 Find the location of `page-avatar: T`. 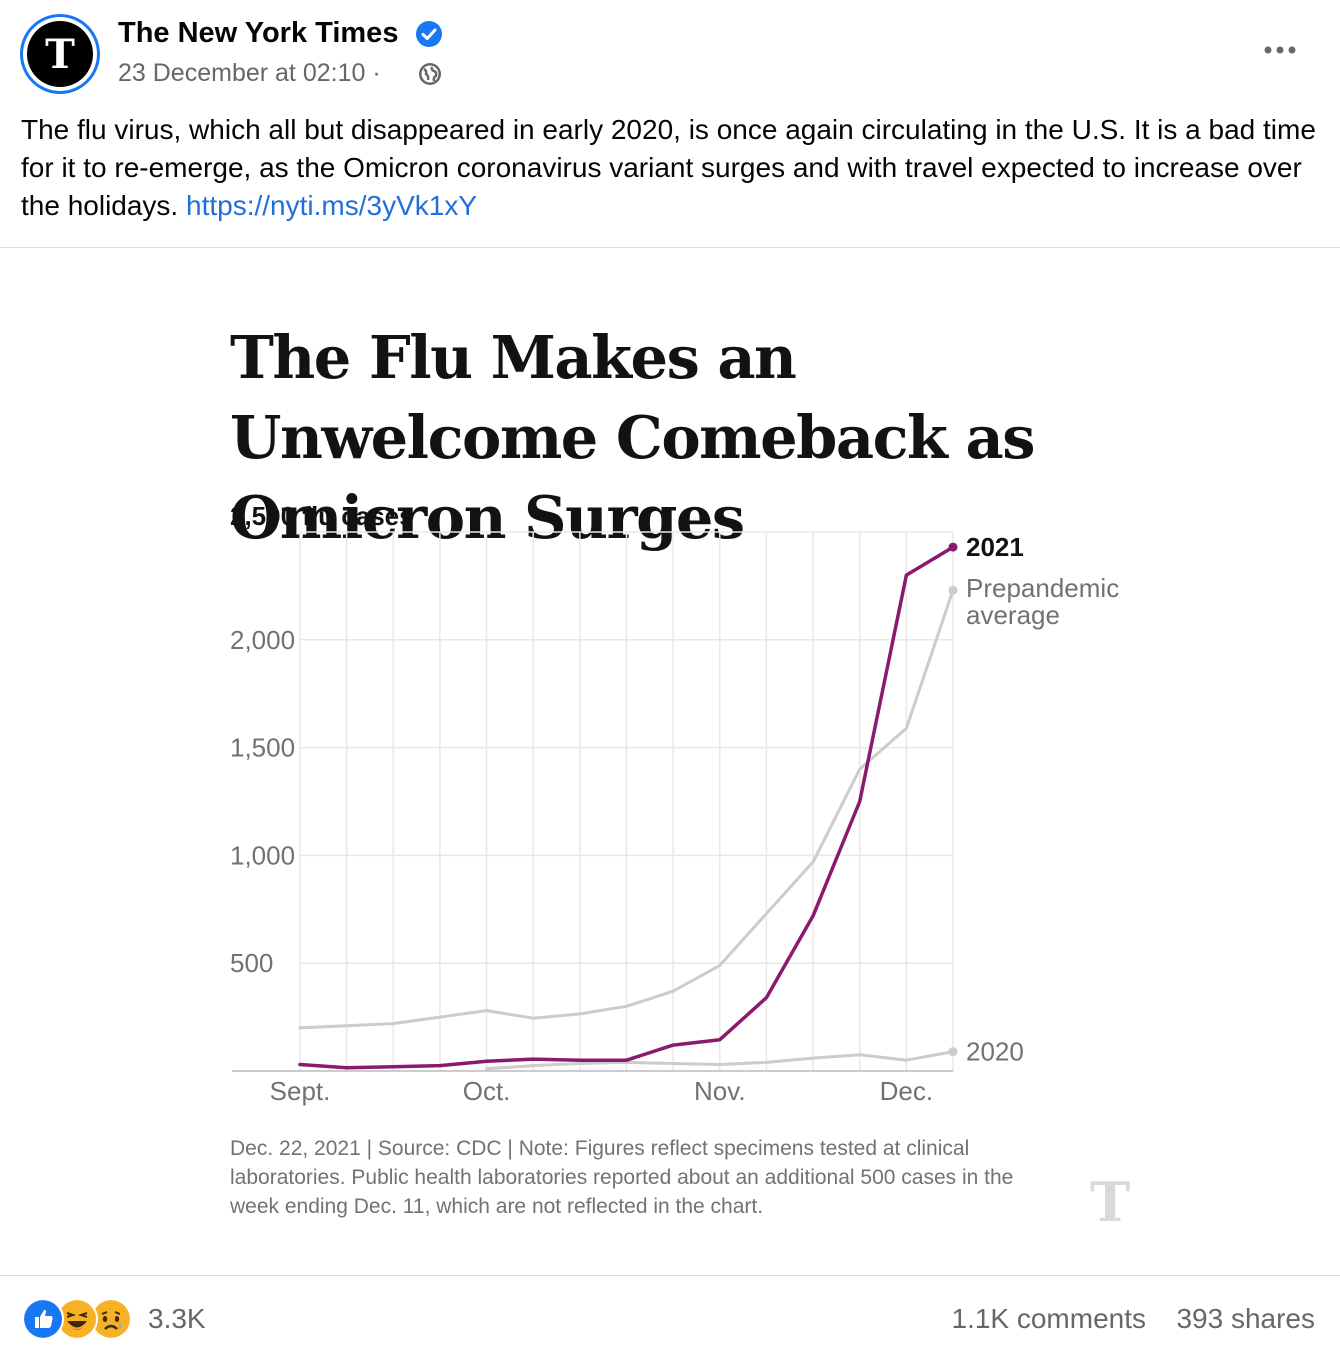

page-avatar: T is located at coordinates (60, 54).